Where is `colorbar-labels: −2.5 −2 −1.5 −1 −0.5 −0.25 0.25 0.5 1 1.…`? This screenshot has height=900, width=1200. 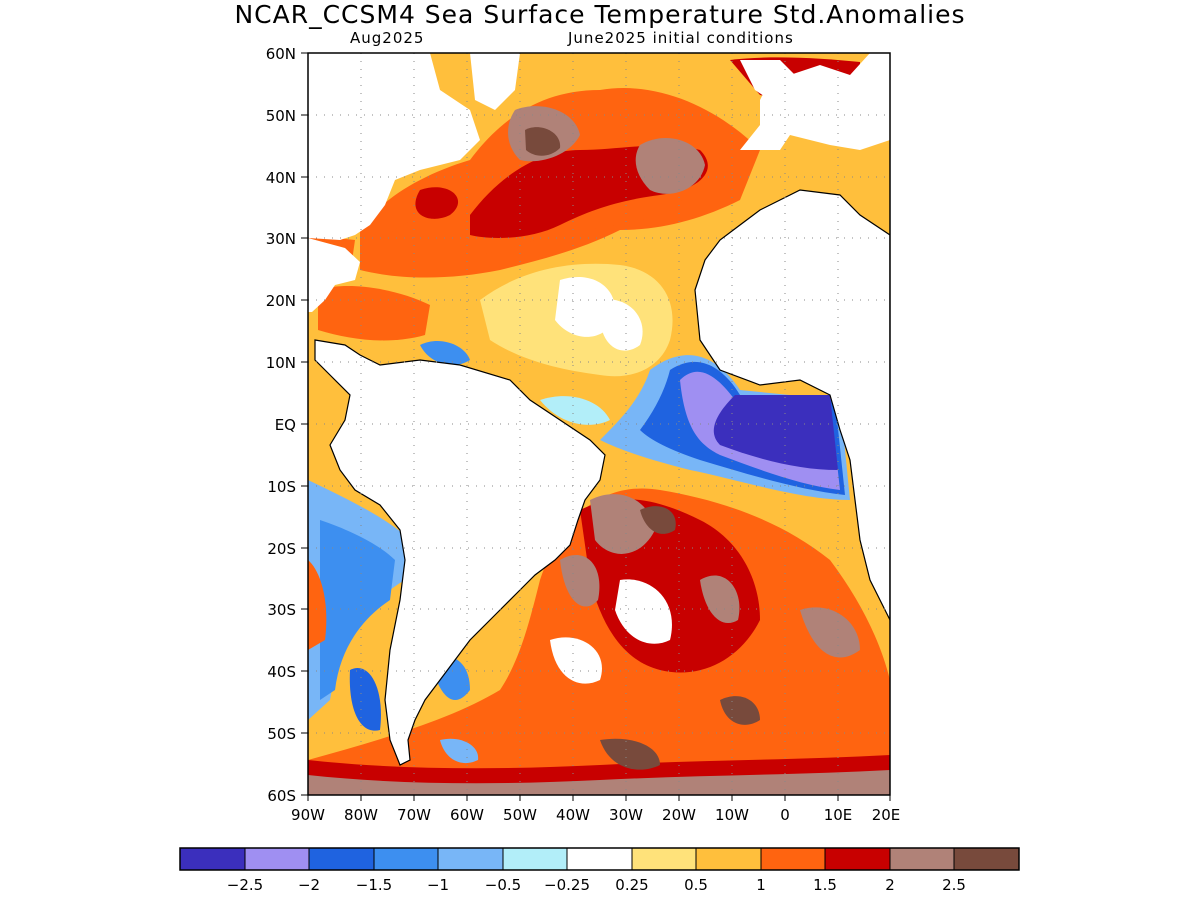 colorbar-labels: −2.5 −2 −1.5 −1 −0.5 −0.25 0.25 0.5 1 1.… is located at coordinates (596, 885).